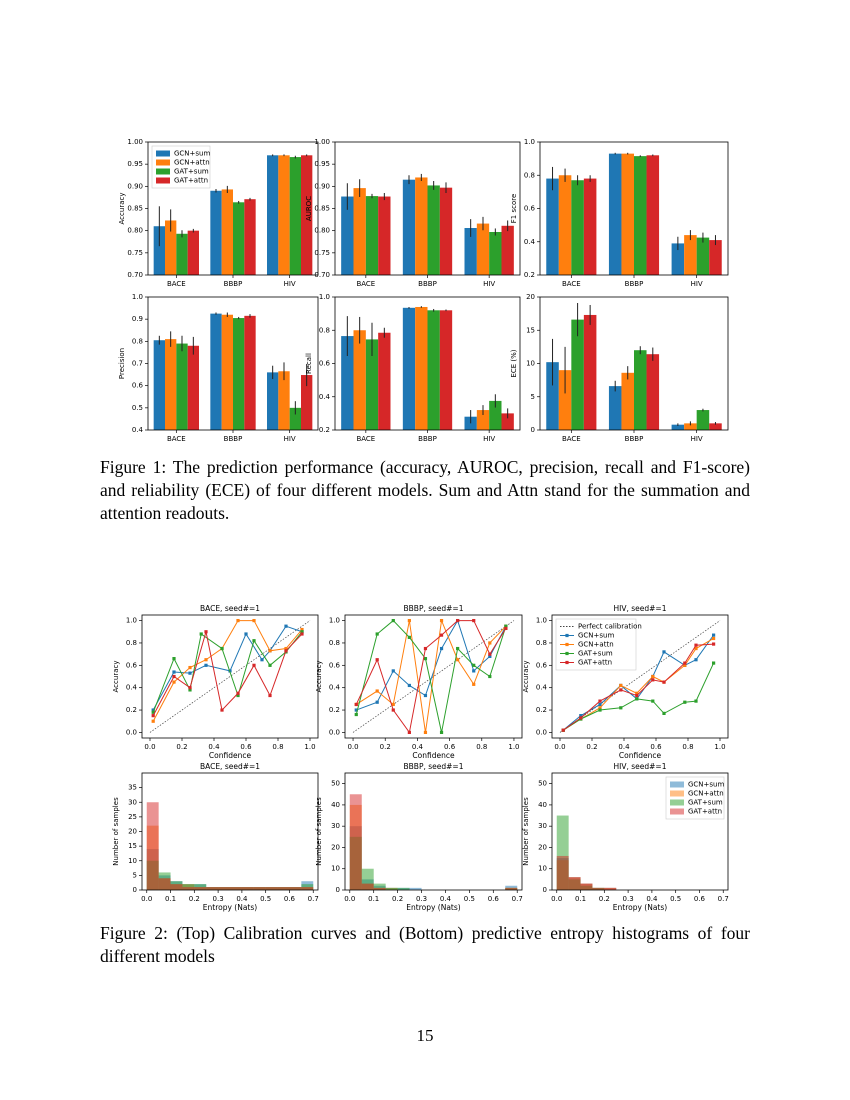 The height and width of the screenshot is (1100, 850). Describe the element at coordinates (122, 363) in the screenshot. I see `y-axis-label: Precision` at that location.